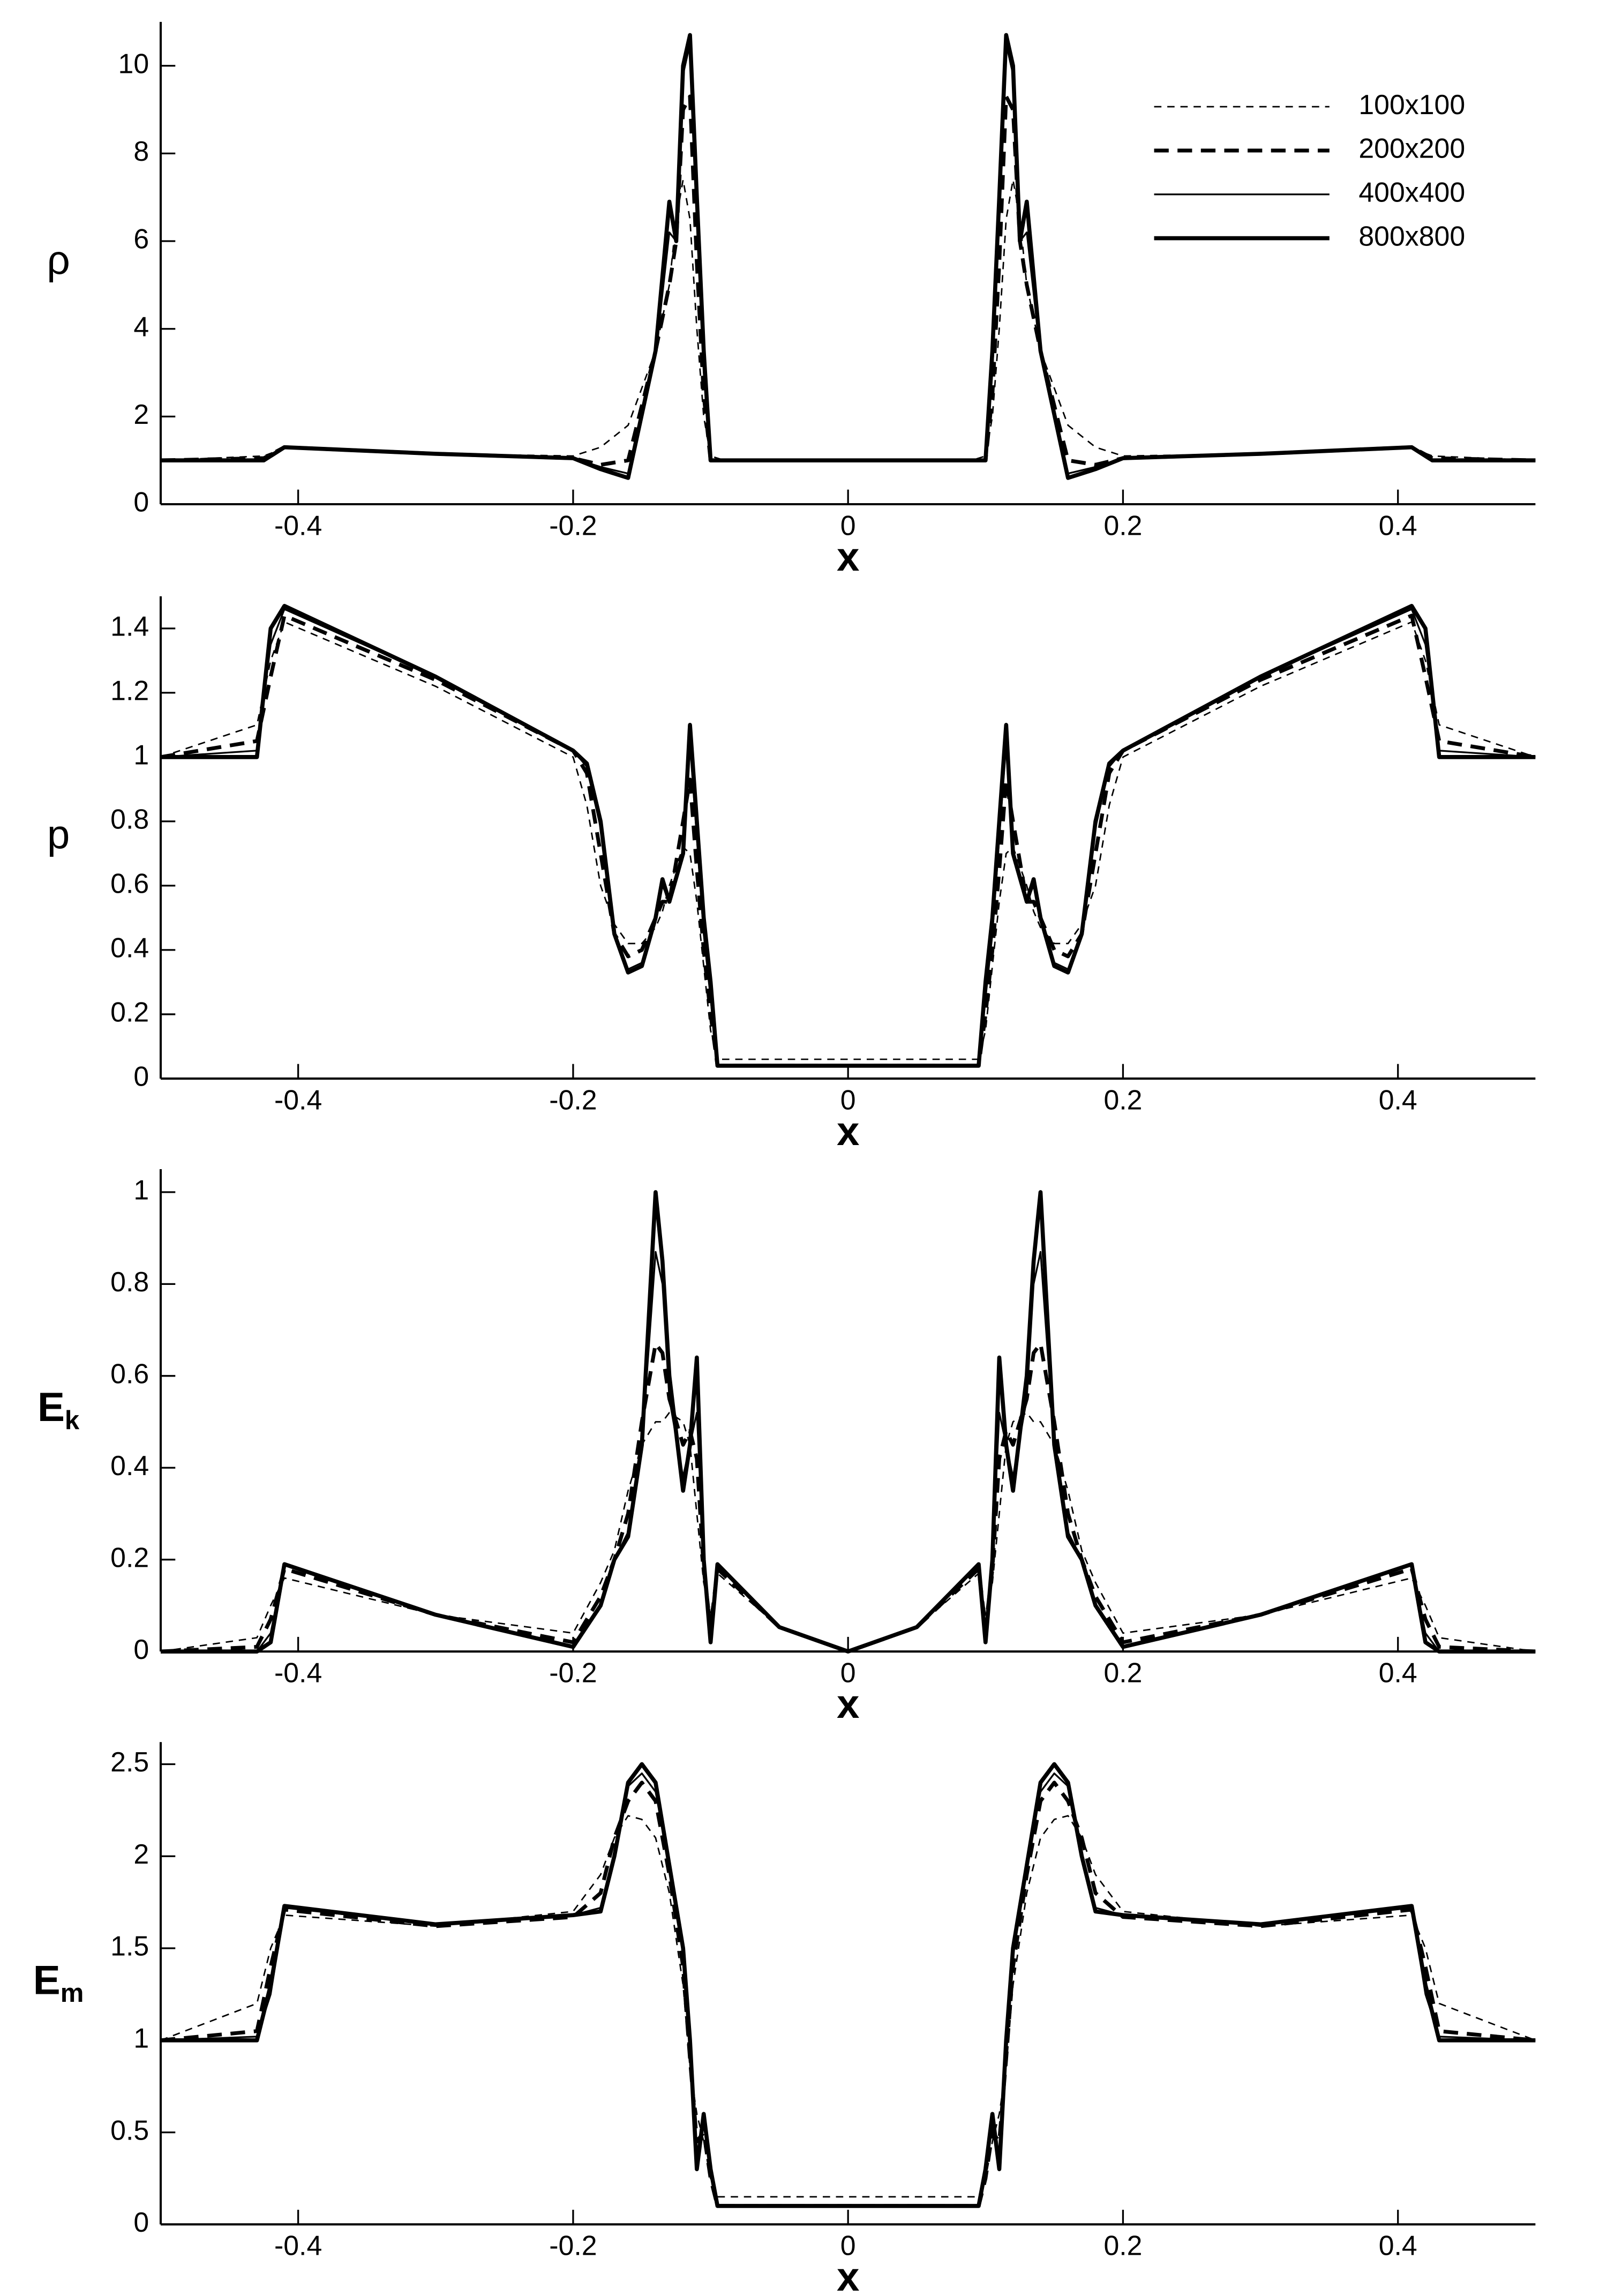  Describe the element at coordinates (129, 626) in the screenshot. I see `y-tick-label: 1.4` at that location.